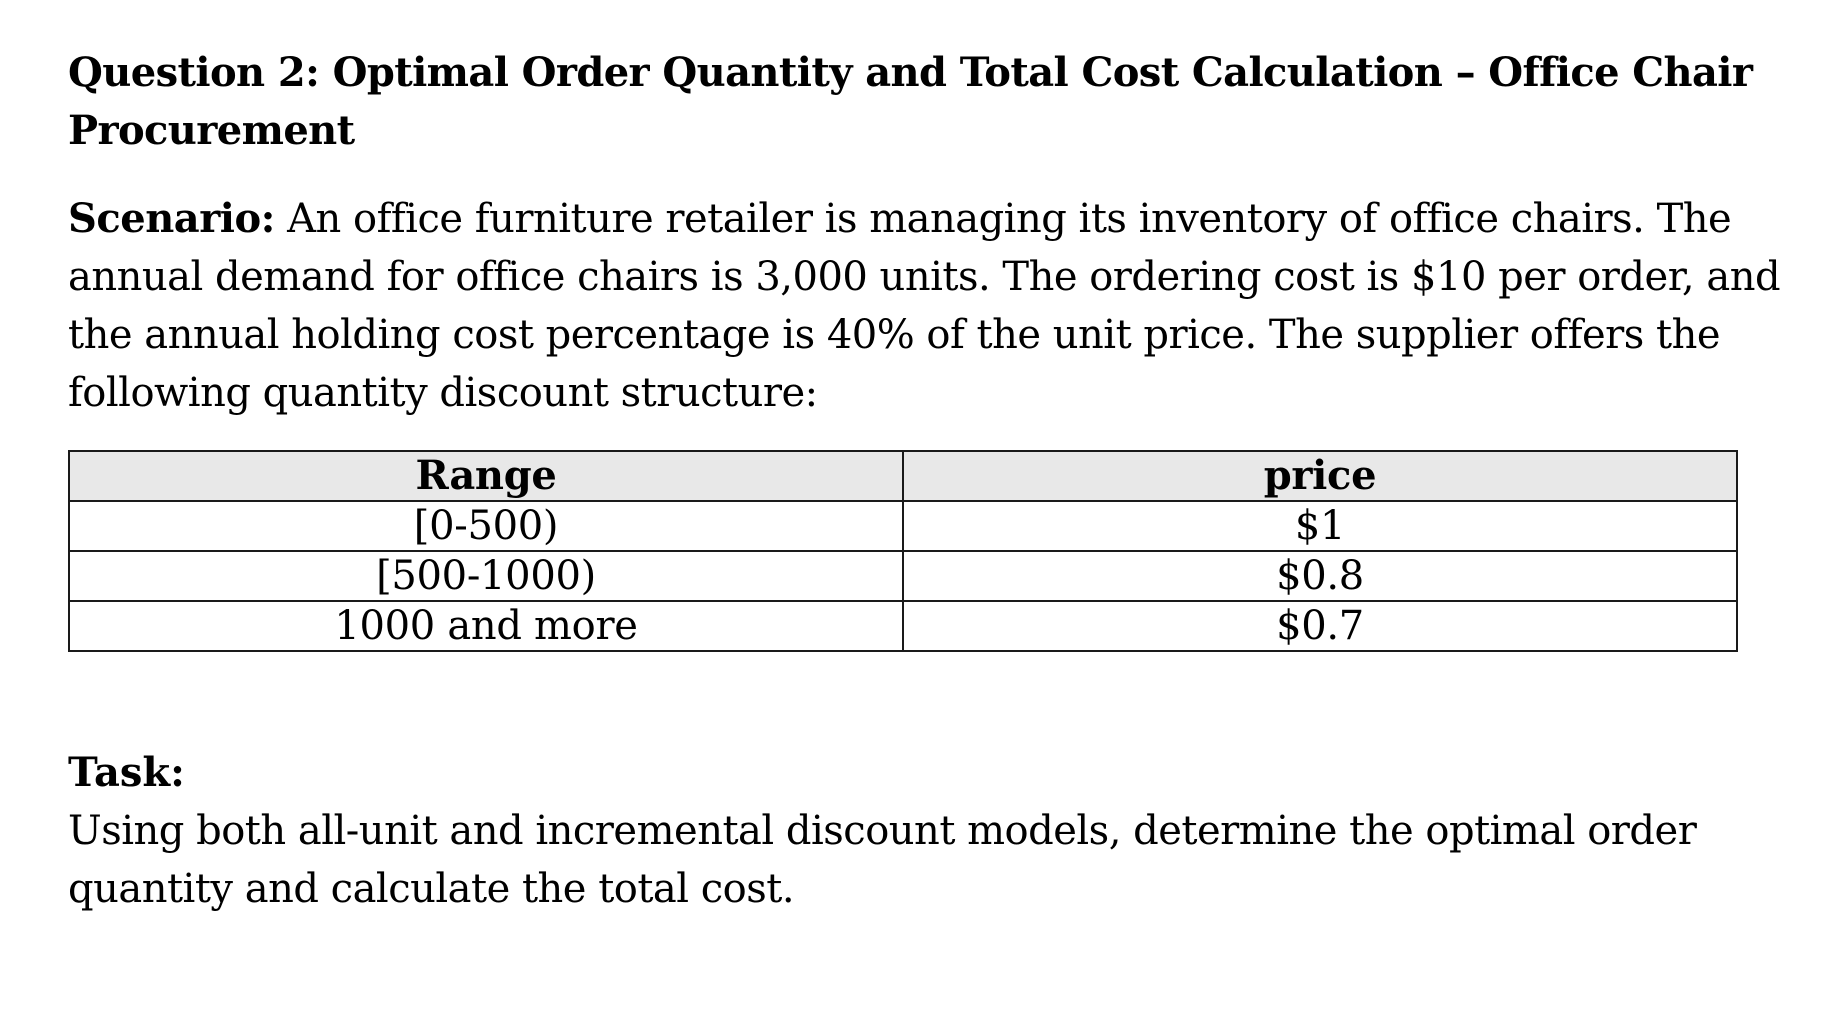 This screenshot has width=1848, height=1010. I want to click on task-heading: Task:, so click(126, 772).